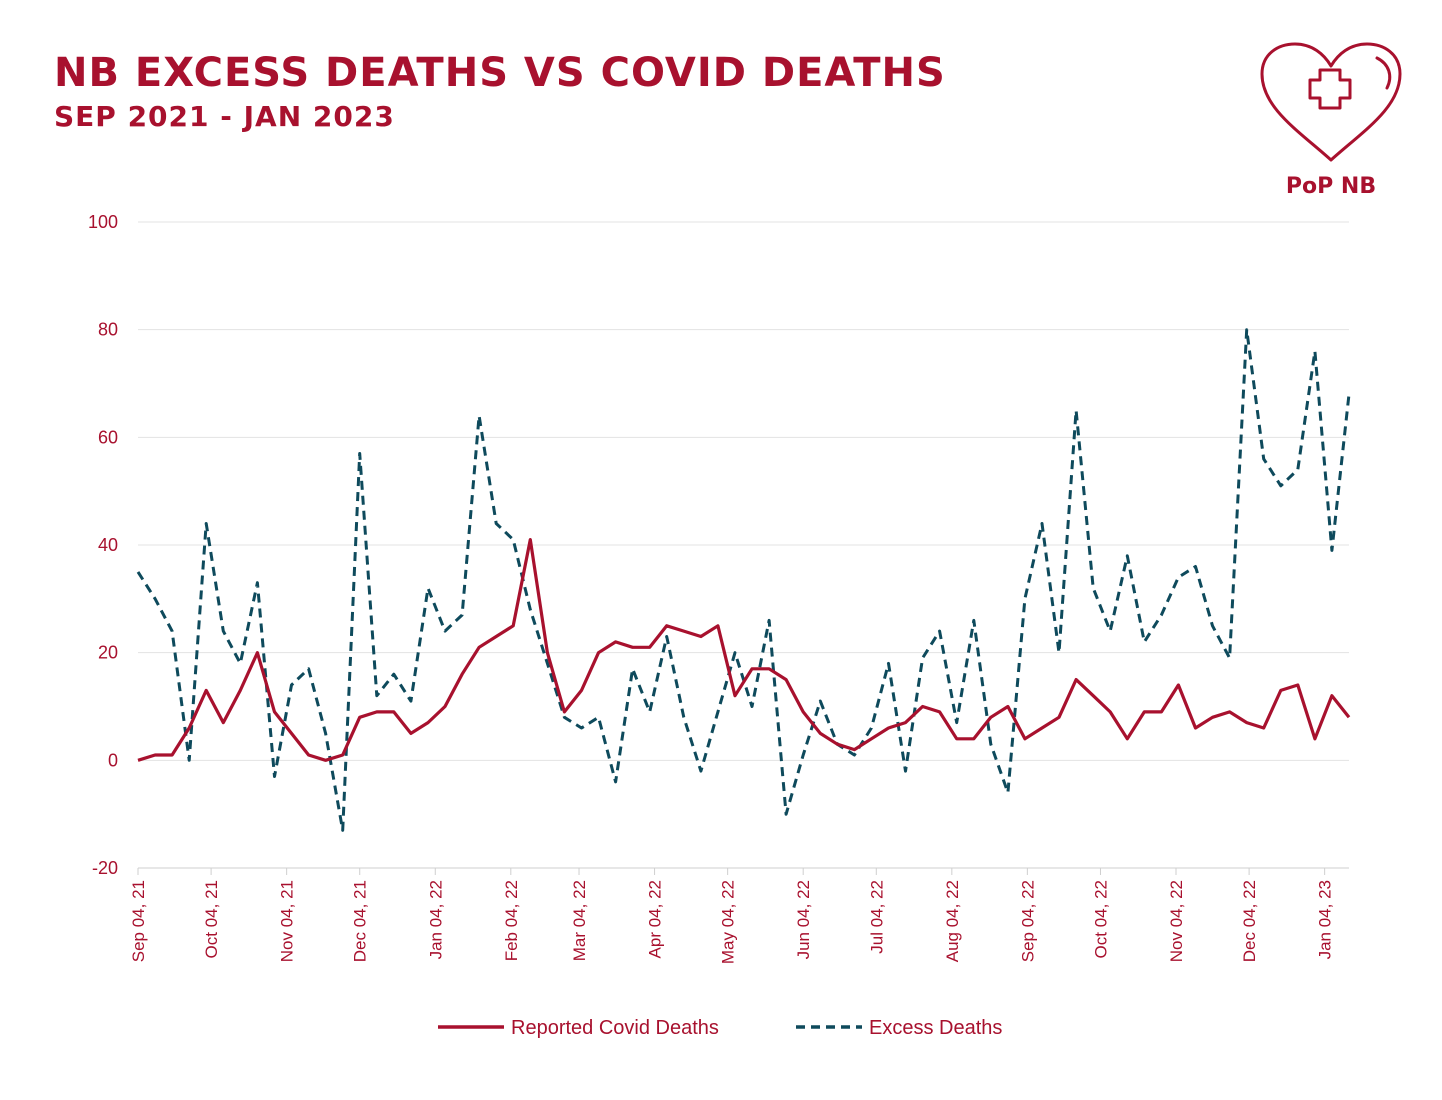  What do you see at coordinates (224, 116) in the screenshot?
I see `chart-subtitle: SEP 2021 - JAN 2023` at bounding box center [224, 116].